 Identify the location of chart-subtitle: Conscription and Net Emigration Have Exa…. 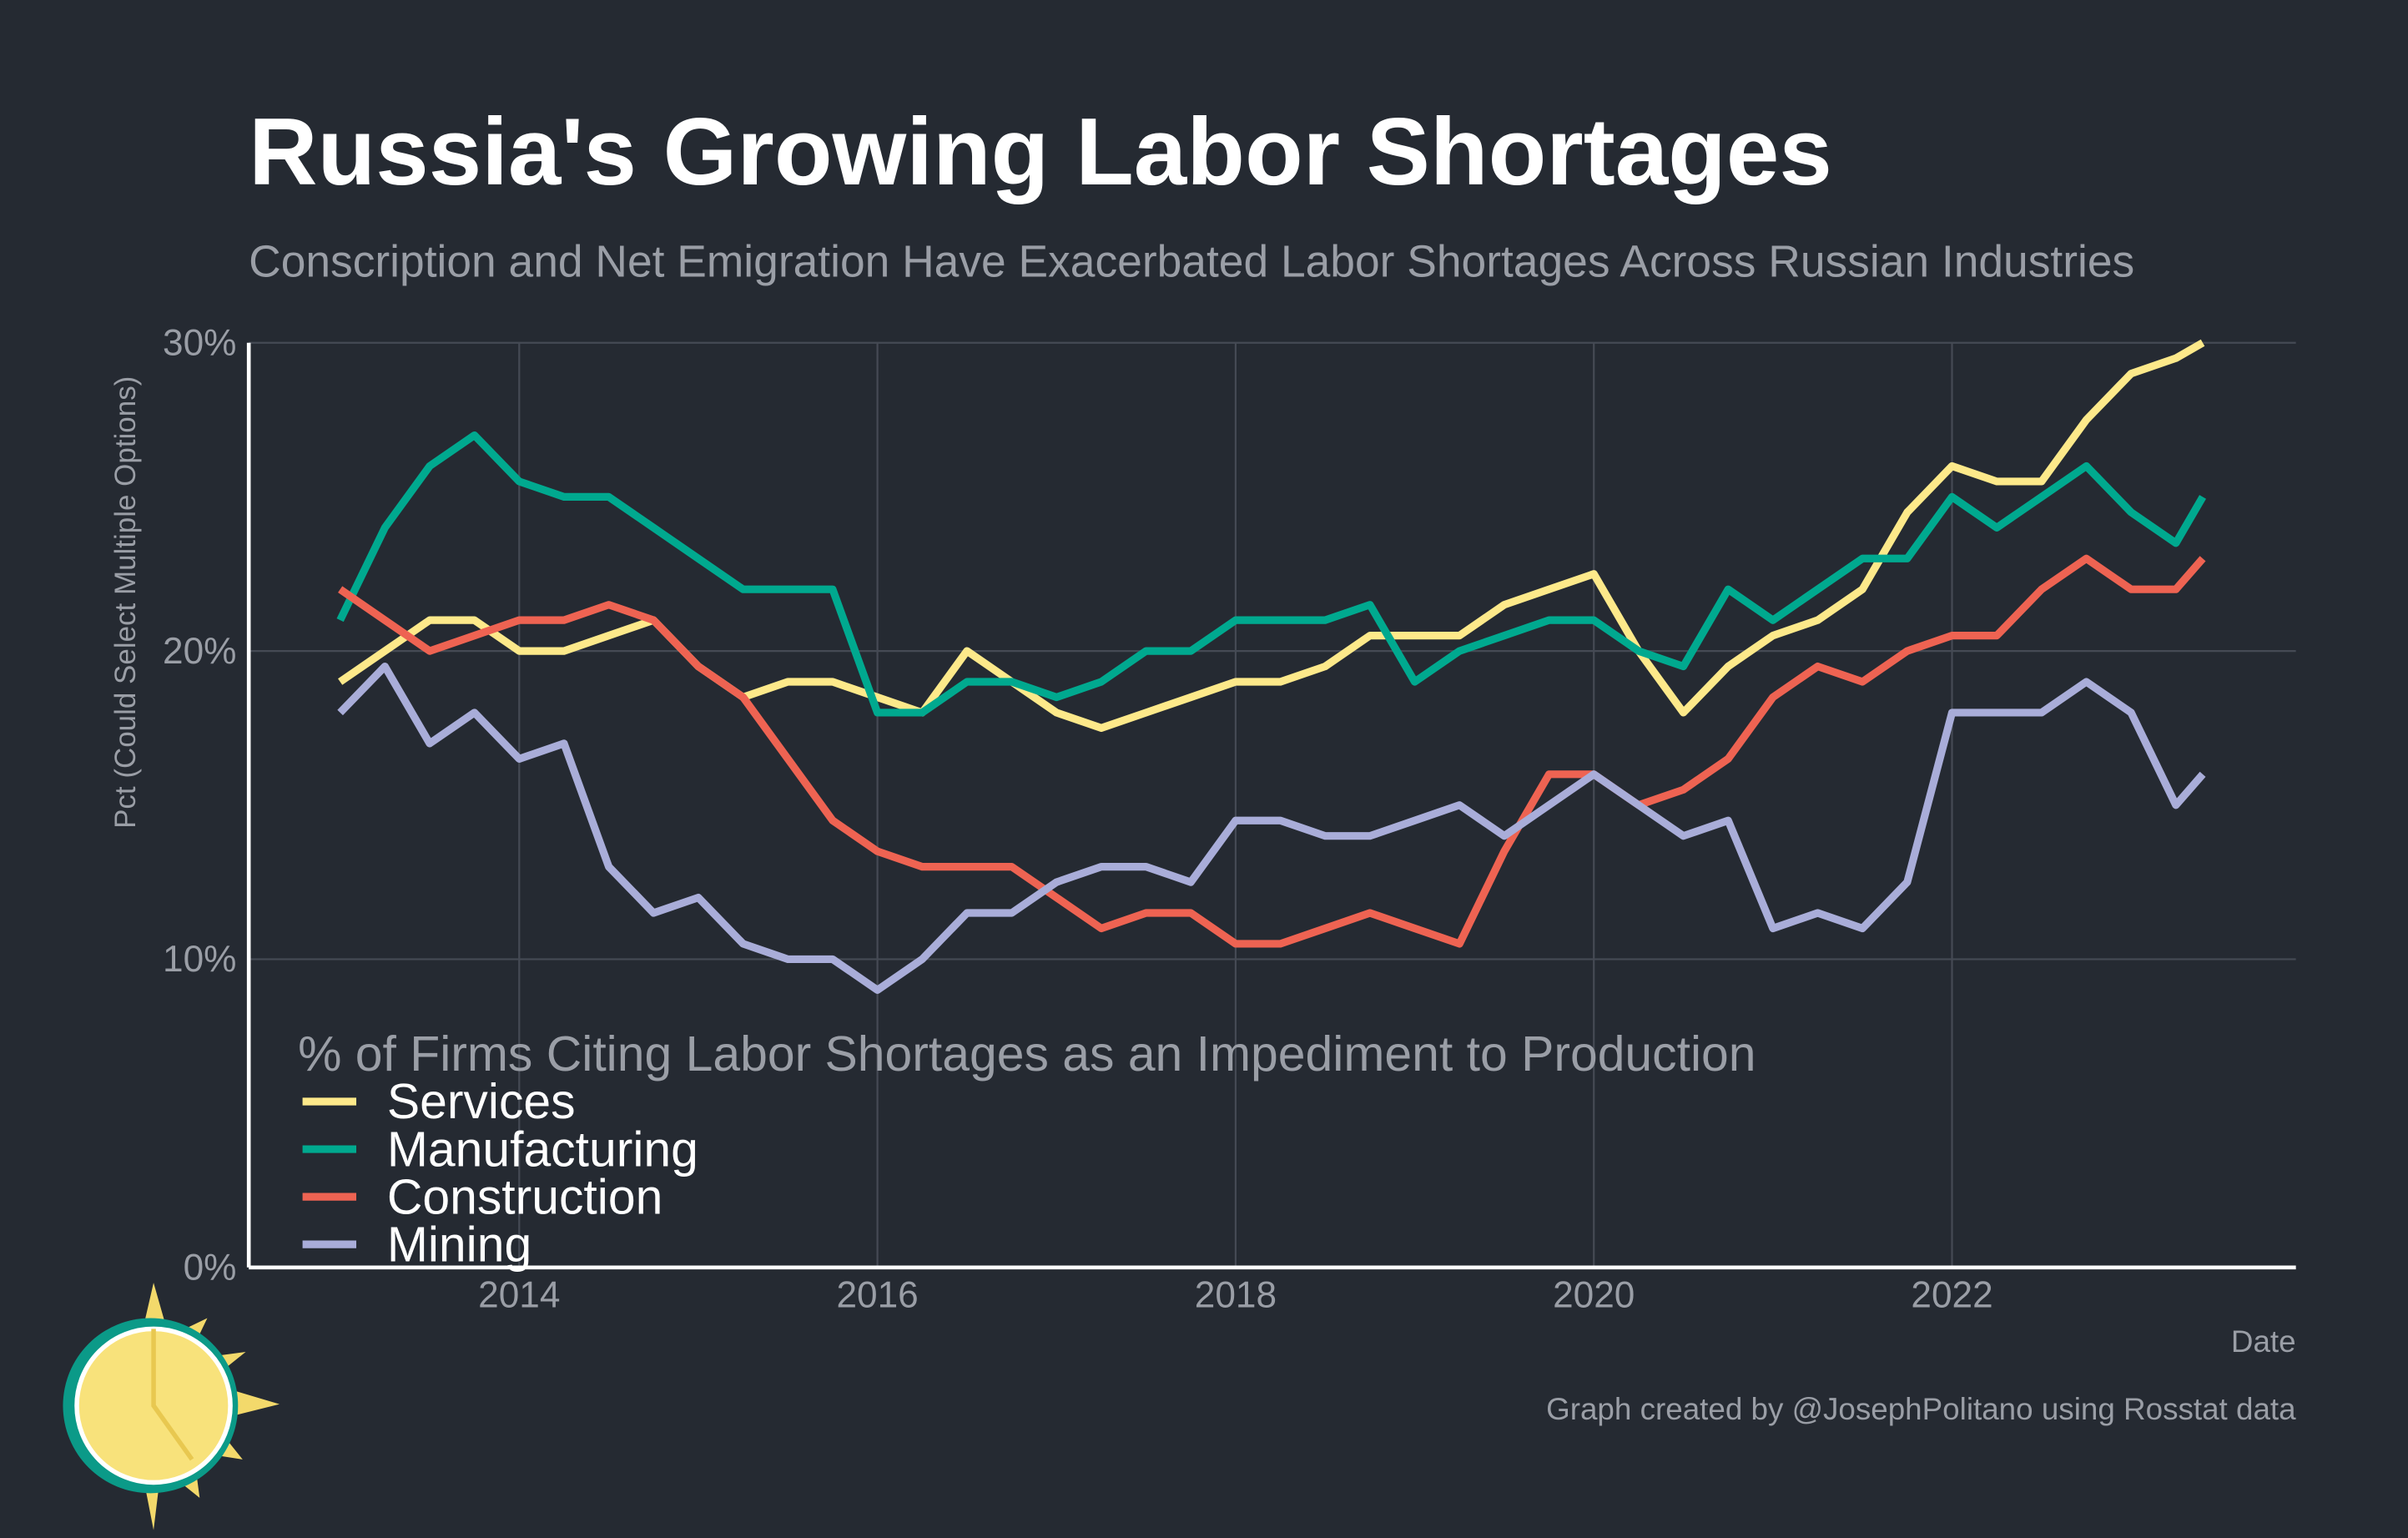
(1191, 262).